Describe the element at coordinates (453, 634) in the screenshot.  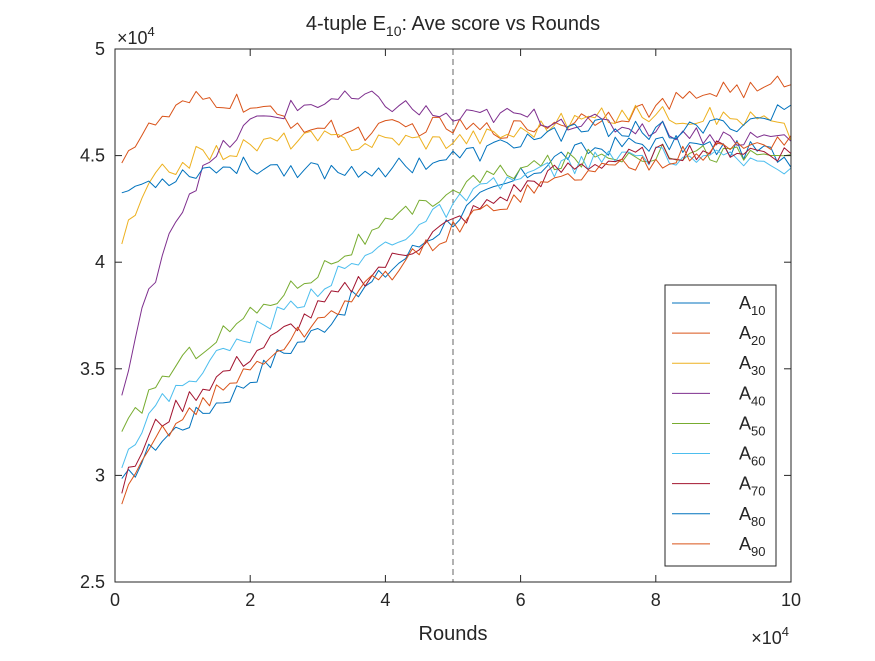
I see `x-axis-label: Rounds` at that location.